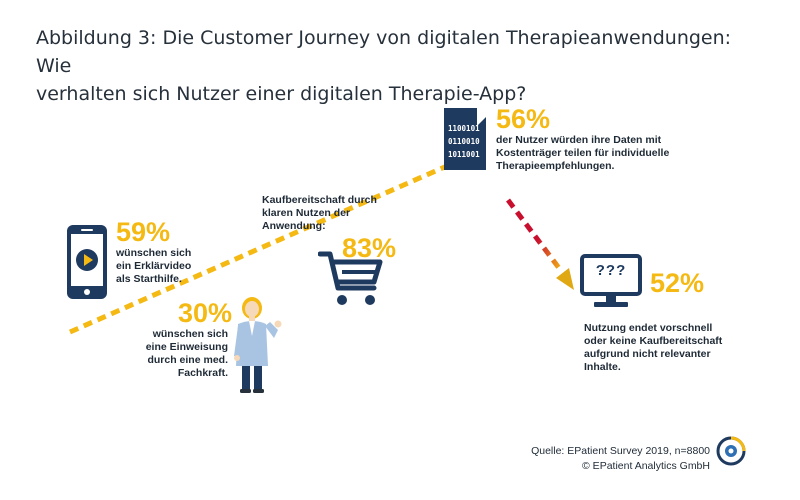  I want to click on fachkraft-line-1: wünschen sich, so click(190, 334).